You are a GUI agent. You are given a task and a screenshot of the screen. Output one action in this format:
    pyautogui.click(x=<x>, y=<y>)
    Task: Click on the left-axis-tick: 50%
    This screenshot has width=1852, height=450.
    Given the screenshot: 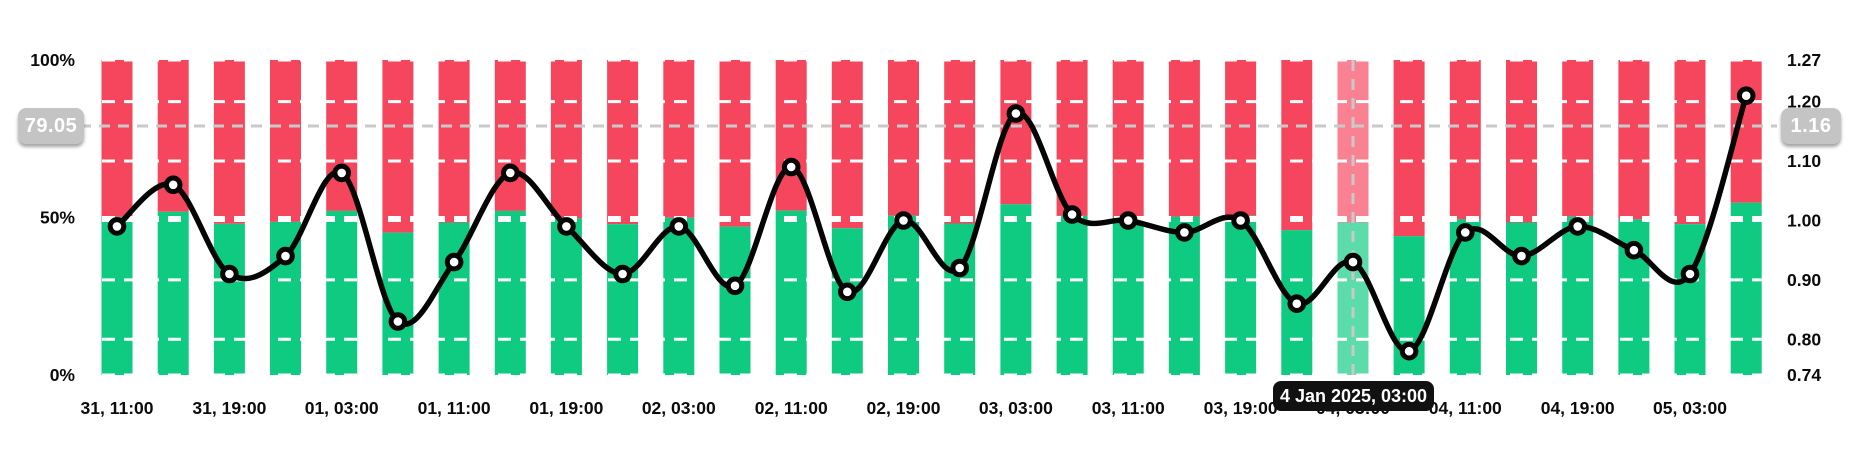 What is the action you would take?
    pyautogui.click(x=57, y=218)
    